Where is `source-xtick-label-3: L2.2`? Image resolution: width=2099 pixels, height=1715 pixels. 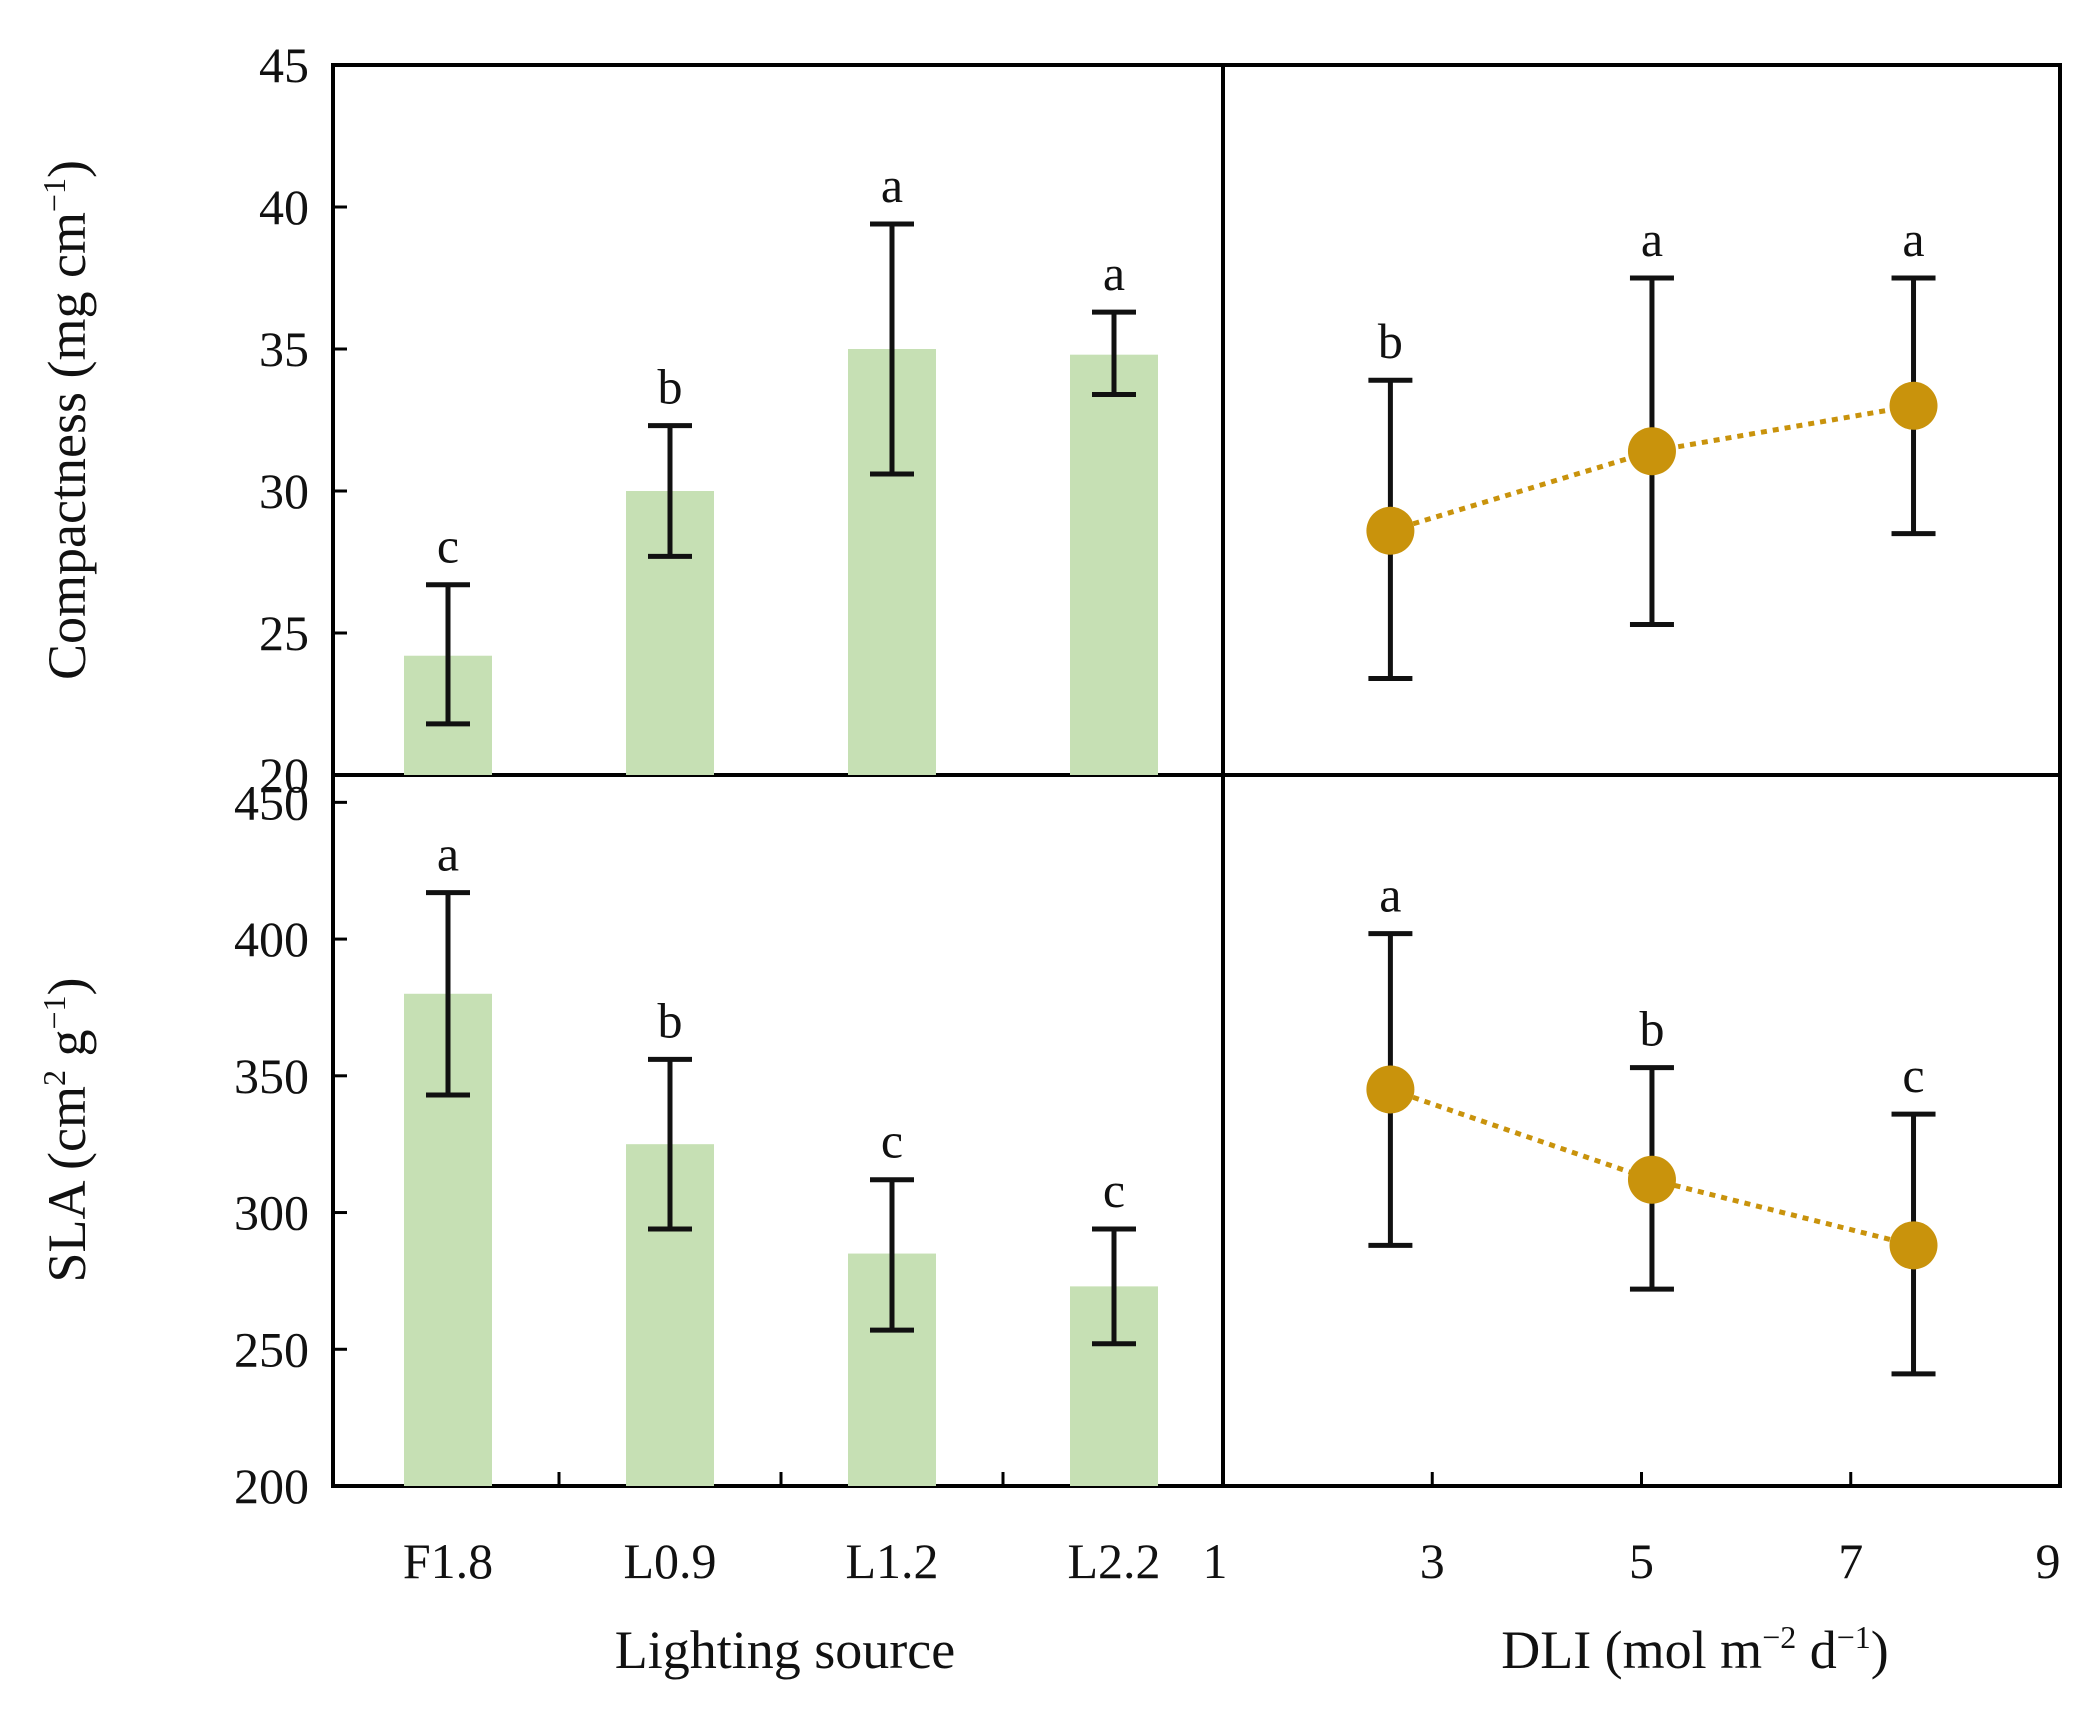
source-xtick-label-3: L2.2 is located at coordinates (1113, 1561).